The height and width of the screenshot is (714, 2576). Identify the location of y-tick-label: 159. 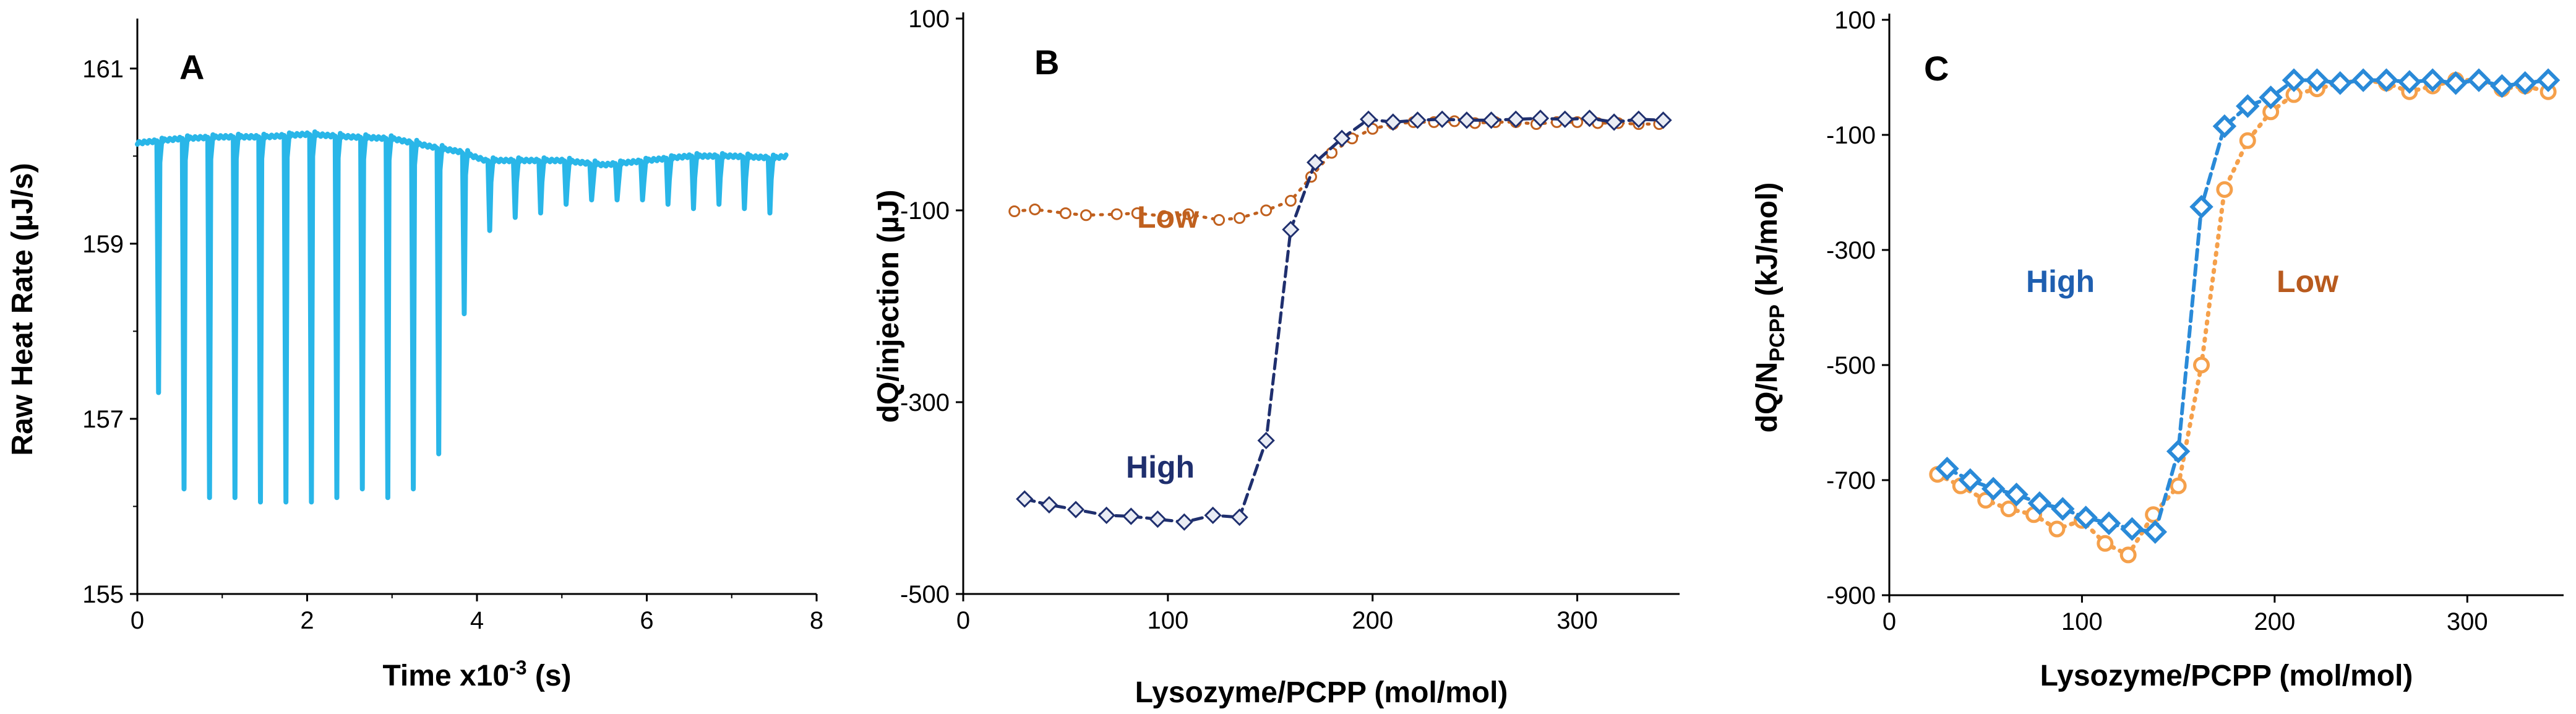
(103, 244).